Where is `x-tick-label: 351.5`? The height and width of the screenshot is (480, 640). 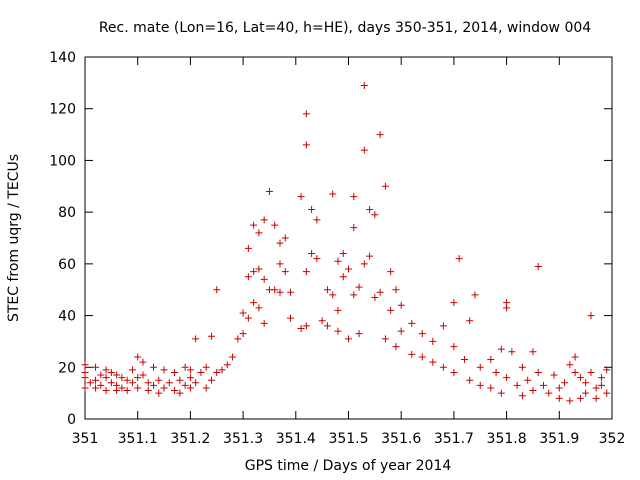
x-tick-label: 351.5 is located at coordinates (348, 439).